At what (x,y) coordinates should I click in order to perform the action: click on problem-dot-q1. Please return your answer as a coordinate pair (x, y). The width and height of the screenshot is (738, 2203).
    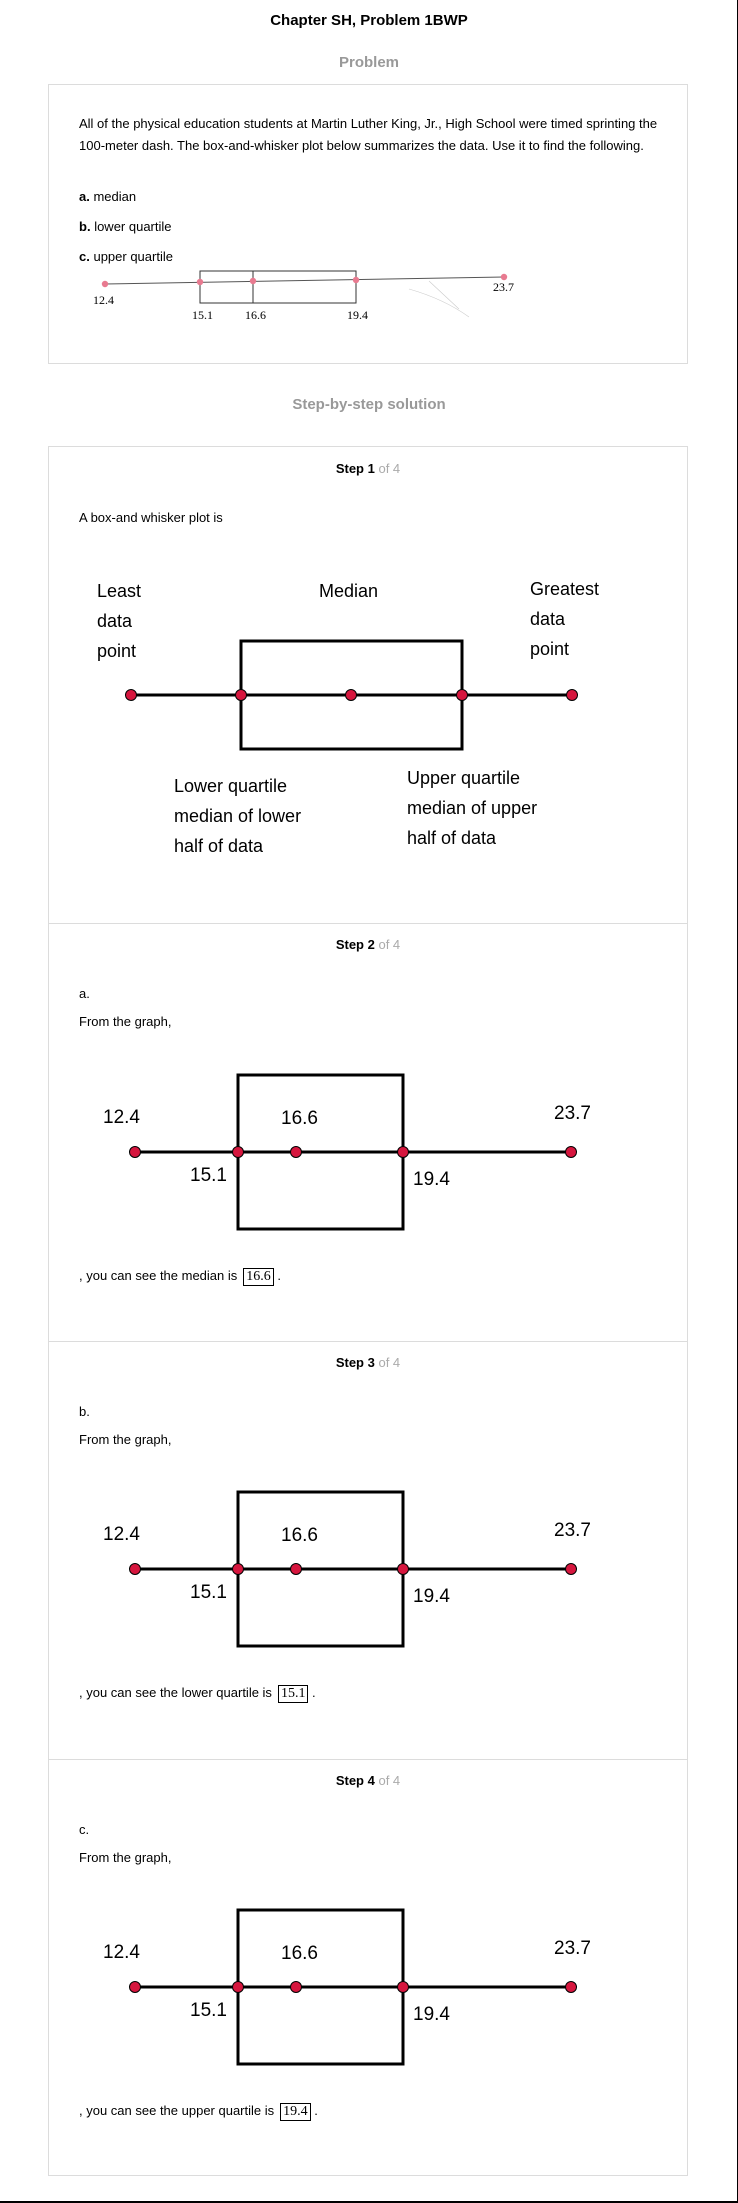
    Looking at the image, I should click on (200, 282).